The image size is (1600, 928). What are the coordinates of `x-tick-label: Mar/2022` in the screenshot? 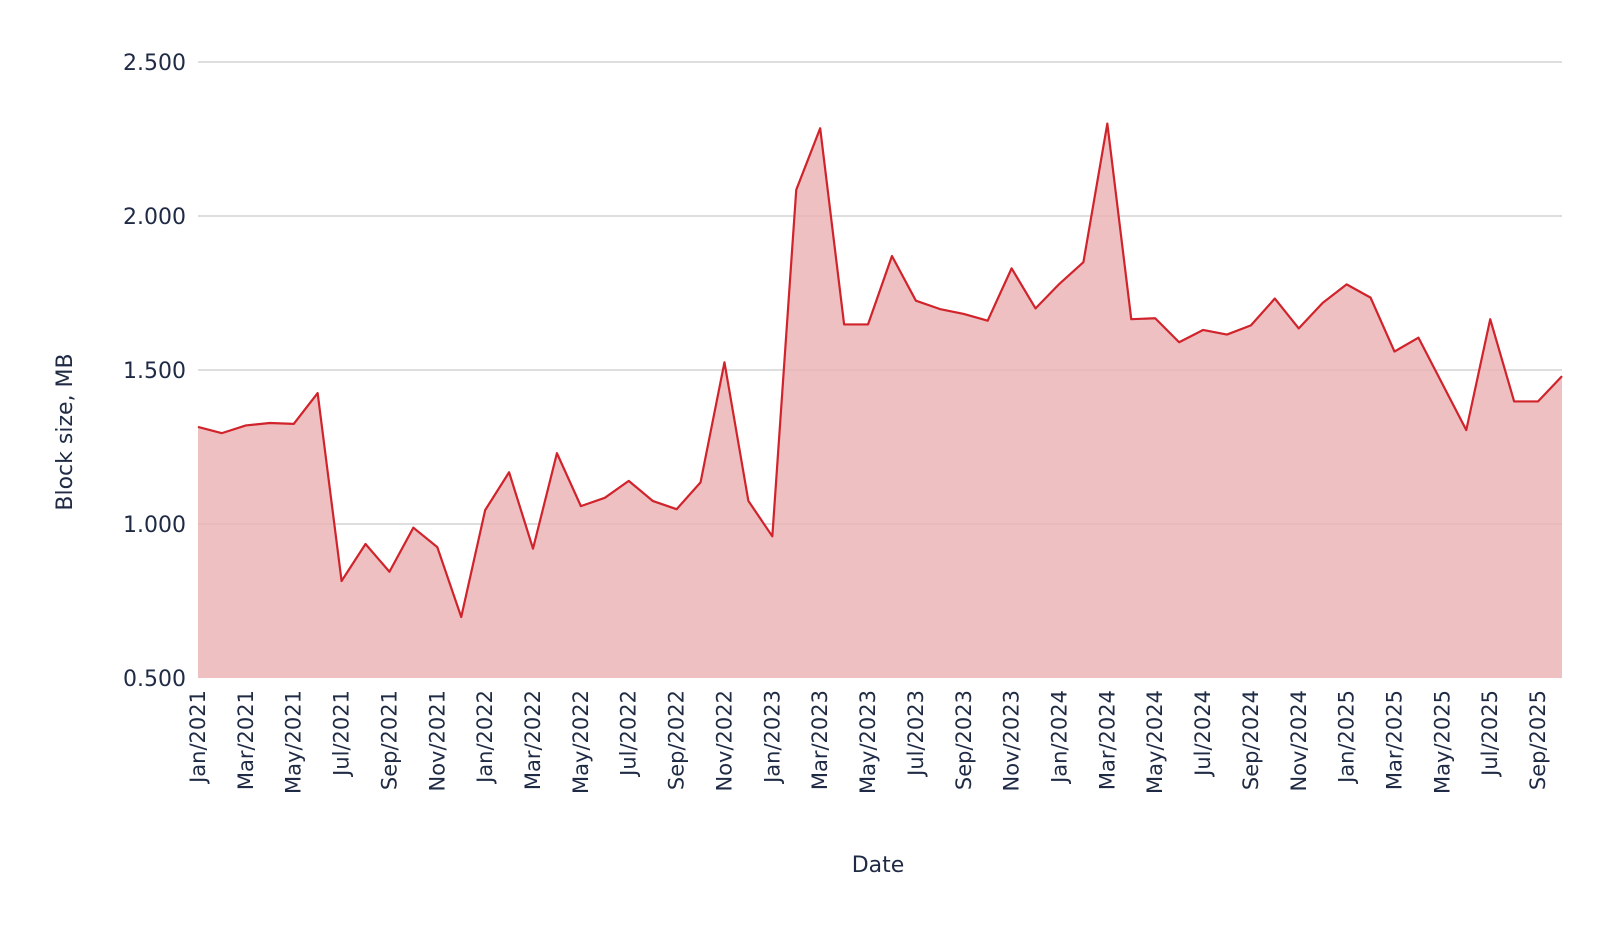 It's located at (533, 740).